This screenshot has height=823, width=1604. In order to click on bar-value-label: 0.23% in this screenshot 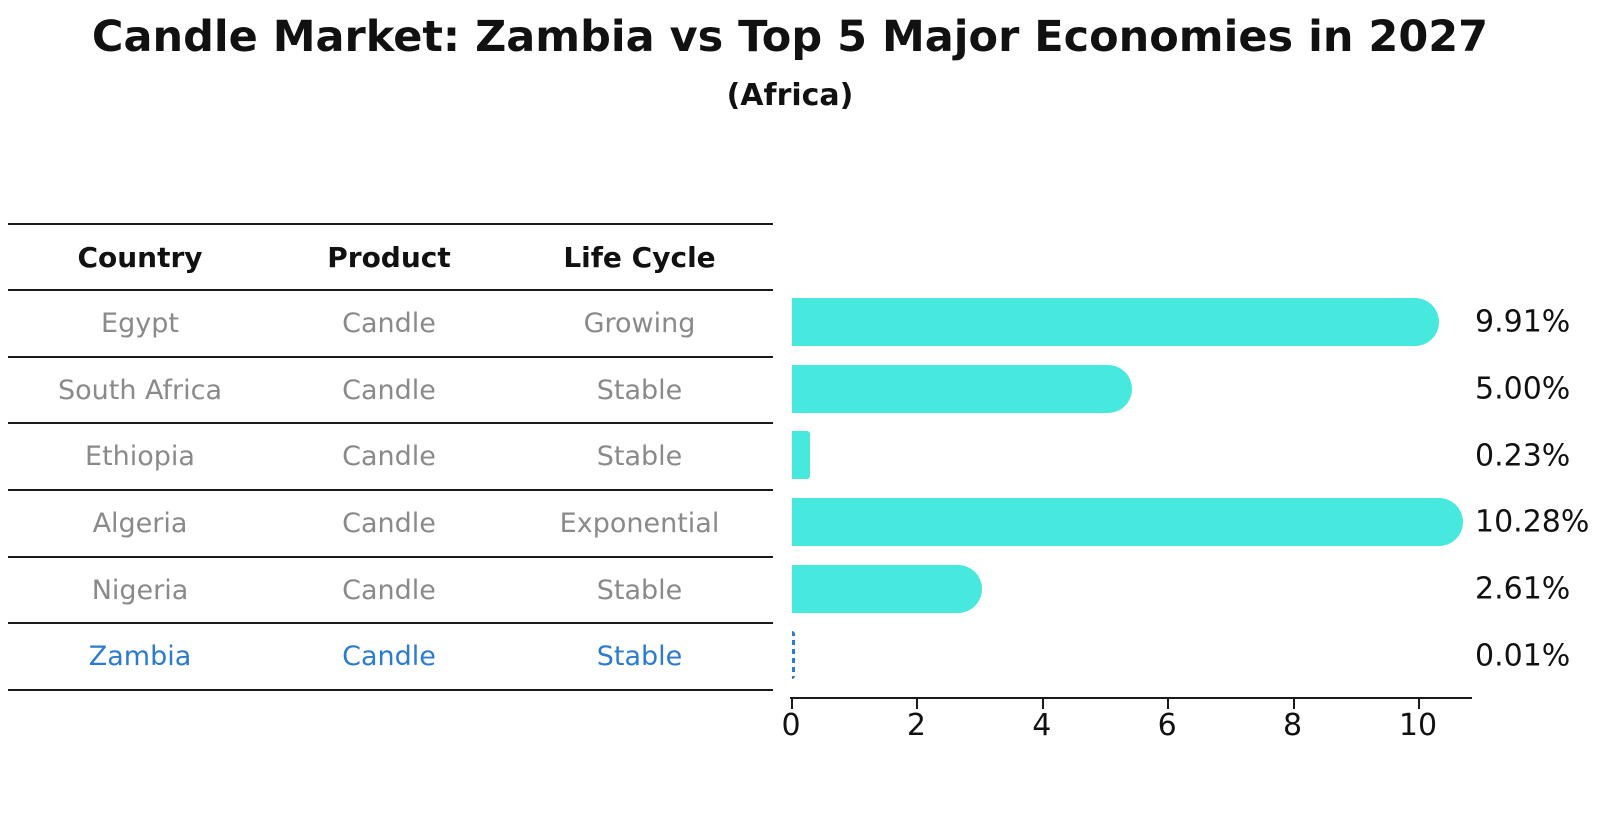, I will do `click(1523, 456)`.